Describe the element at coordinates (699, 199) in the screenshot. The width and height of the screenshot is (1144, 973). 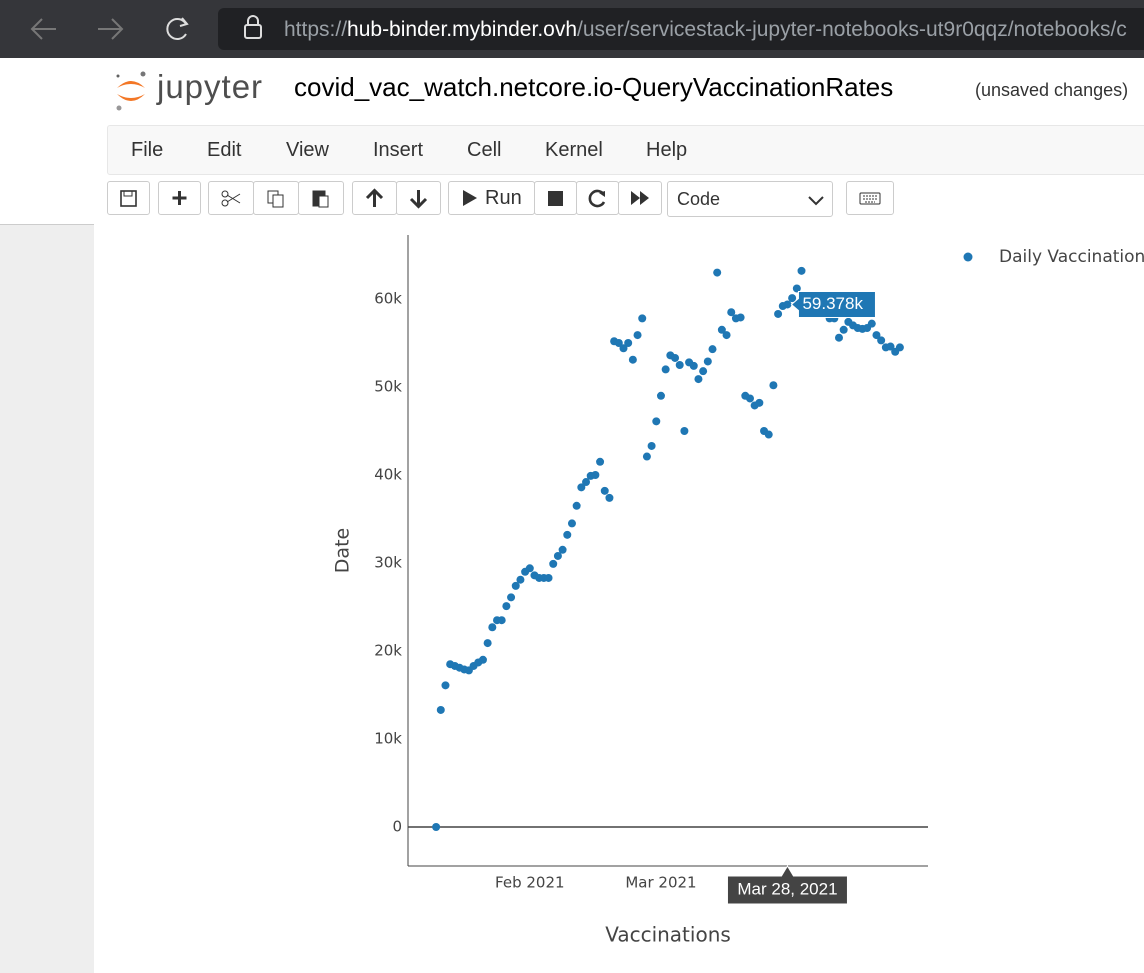
I see `cell-type-label: Code` at that location.